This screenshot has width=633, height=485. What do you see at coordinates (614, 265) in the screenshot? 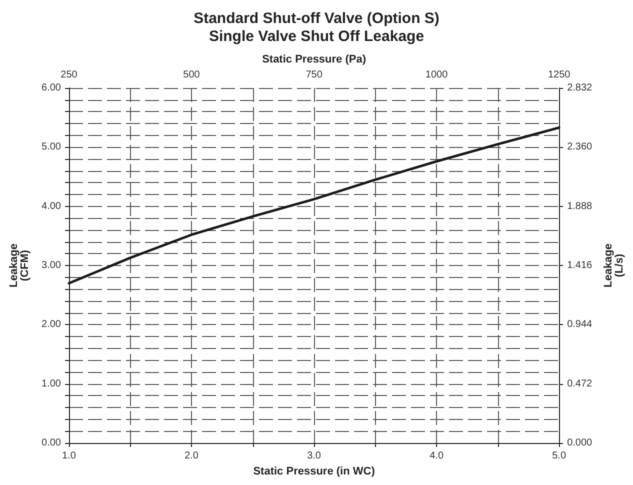
I see `y2-axis-title: Leakage (L/s)` at bounding box center [614, 265].